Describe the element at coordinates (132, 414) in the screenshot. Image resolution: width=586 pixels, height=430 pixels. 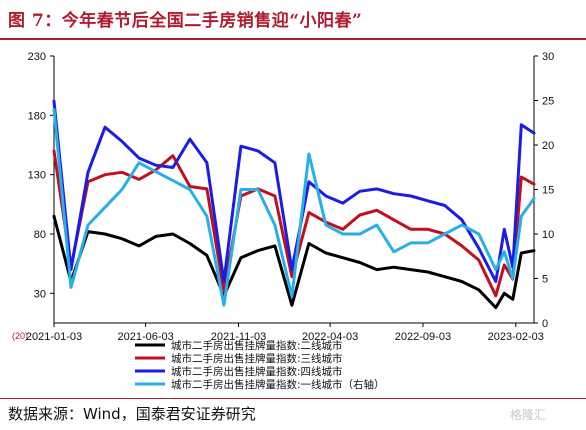
I see `source-note: 数据来源：Wind，国泰君安证券研究` at that location.